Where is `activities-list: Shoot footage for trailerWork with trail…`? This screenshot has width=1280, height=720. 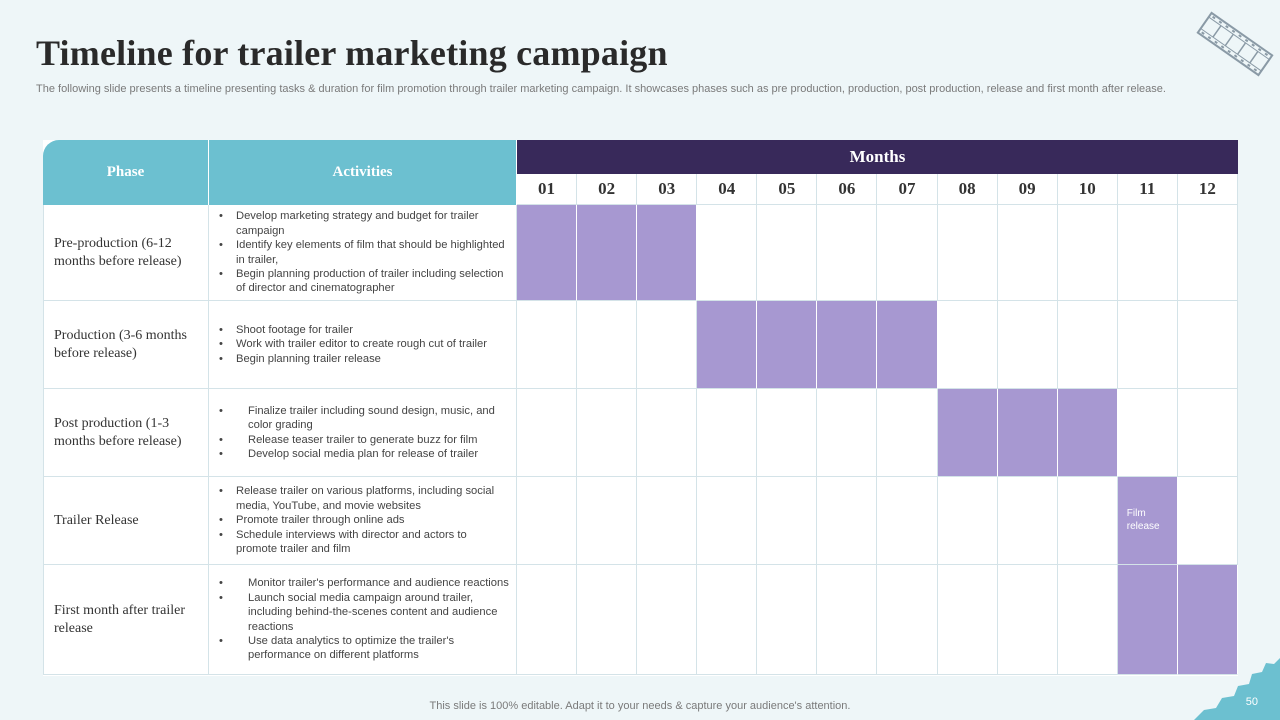
activities-list: Shoot footage for trailerWork with trail… is located at coordinates (353, 345).